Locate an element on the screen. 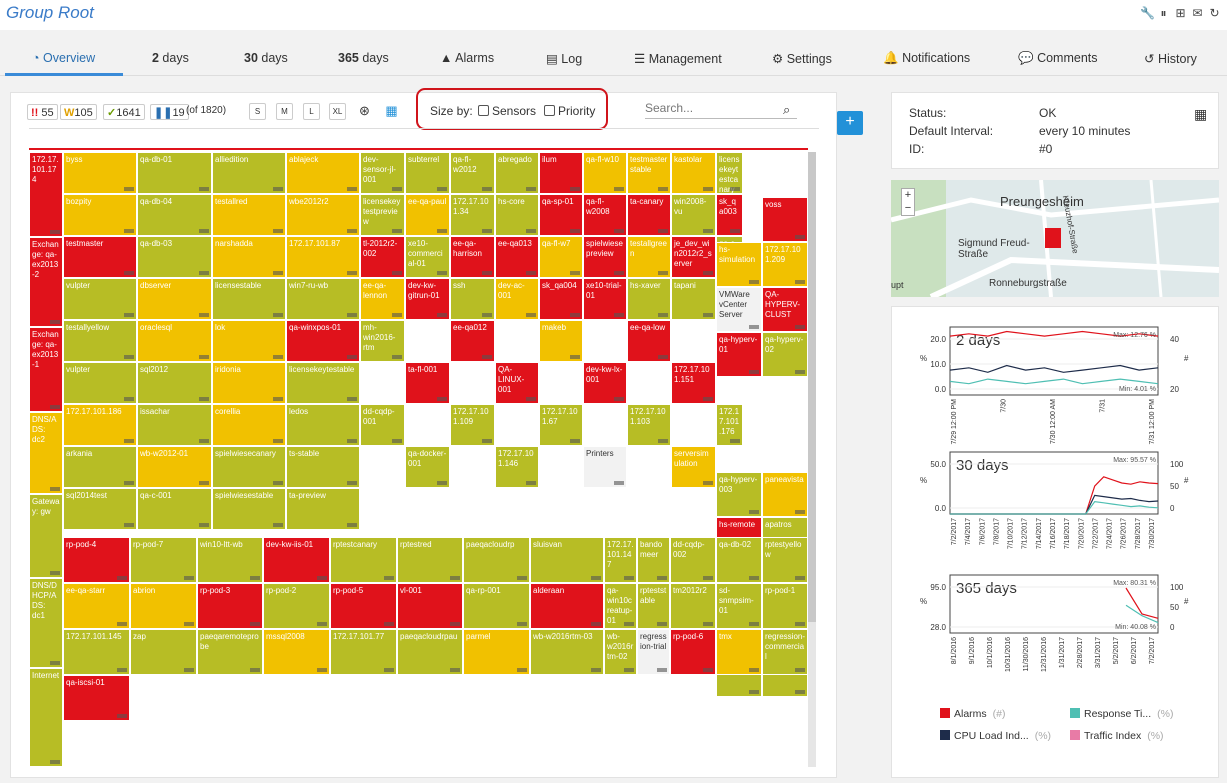 The width and height of the screenshot is (1227, 783). qr-code-icon: ▦ is located at coordinates (1201, 114).